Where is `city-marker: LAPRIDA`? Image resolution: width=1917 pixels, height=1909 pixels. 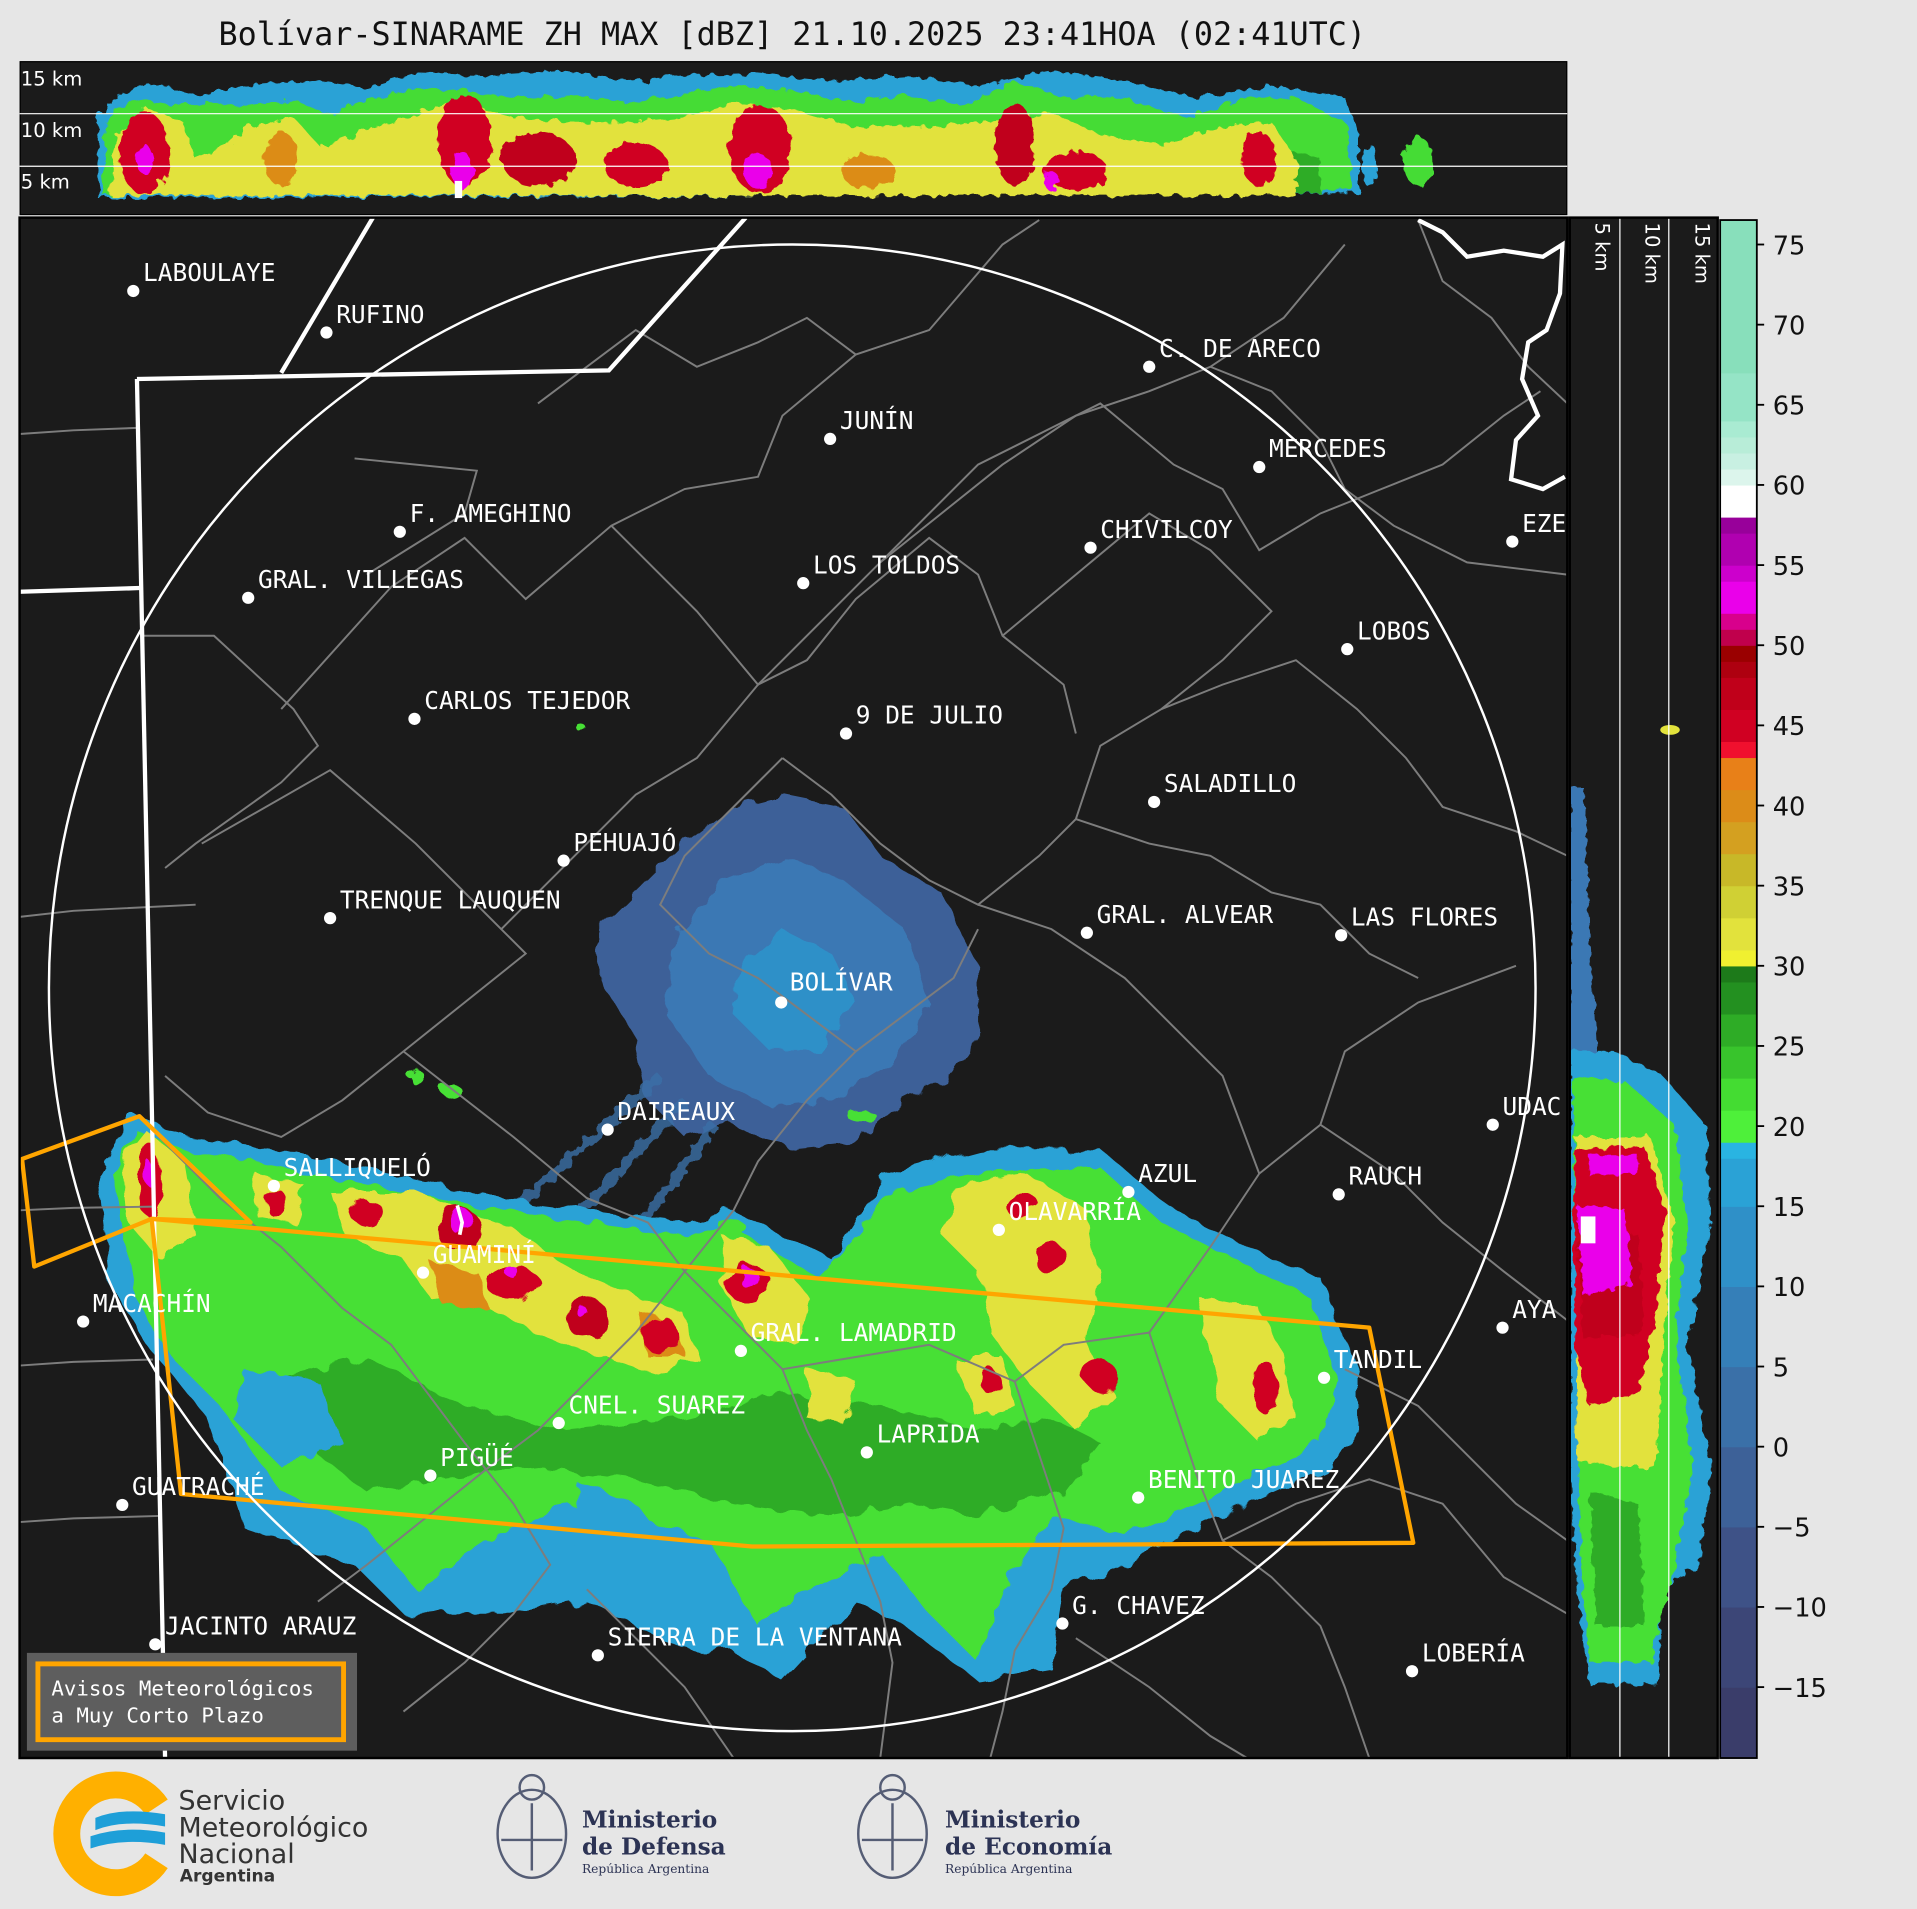
city-marker: LAPRIDA is located at coordinates (920, 1439).